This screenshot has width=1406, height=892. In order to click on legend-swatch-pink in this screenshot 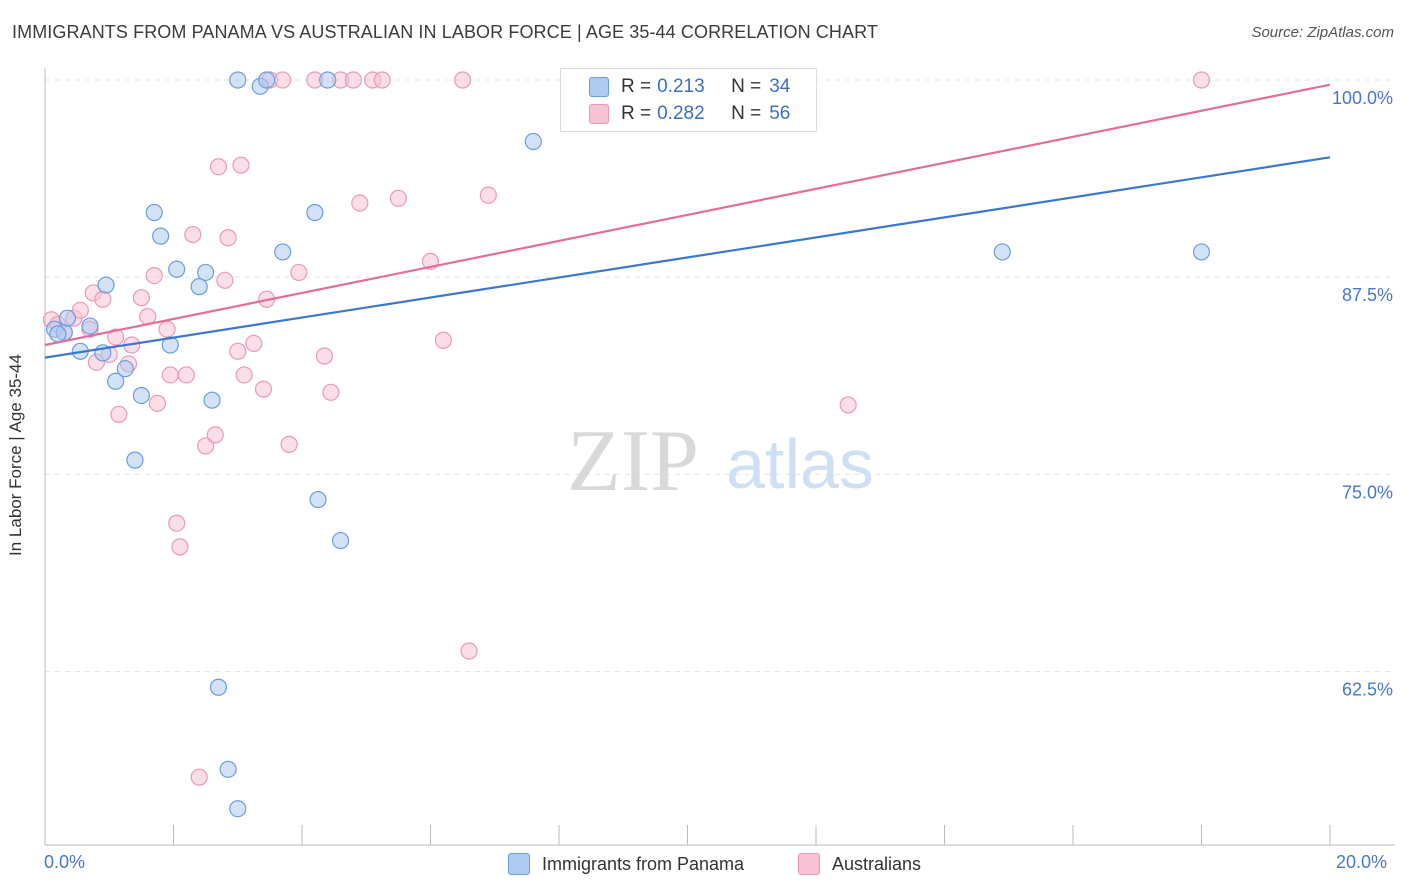, I will do `click(599, 114)`.